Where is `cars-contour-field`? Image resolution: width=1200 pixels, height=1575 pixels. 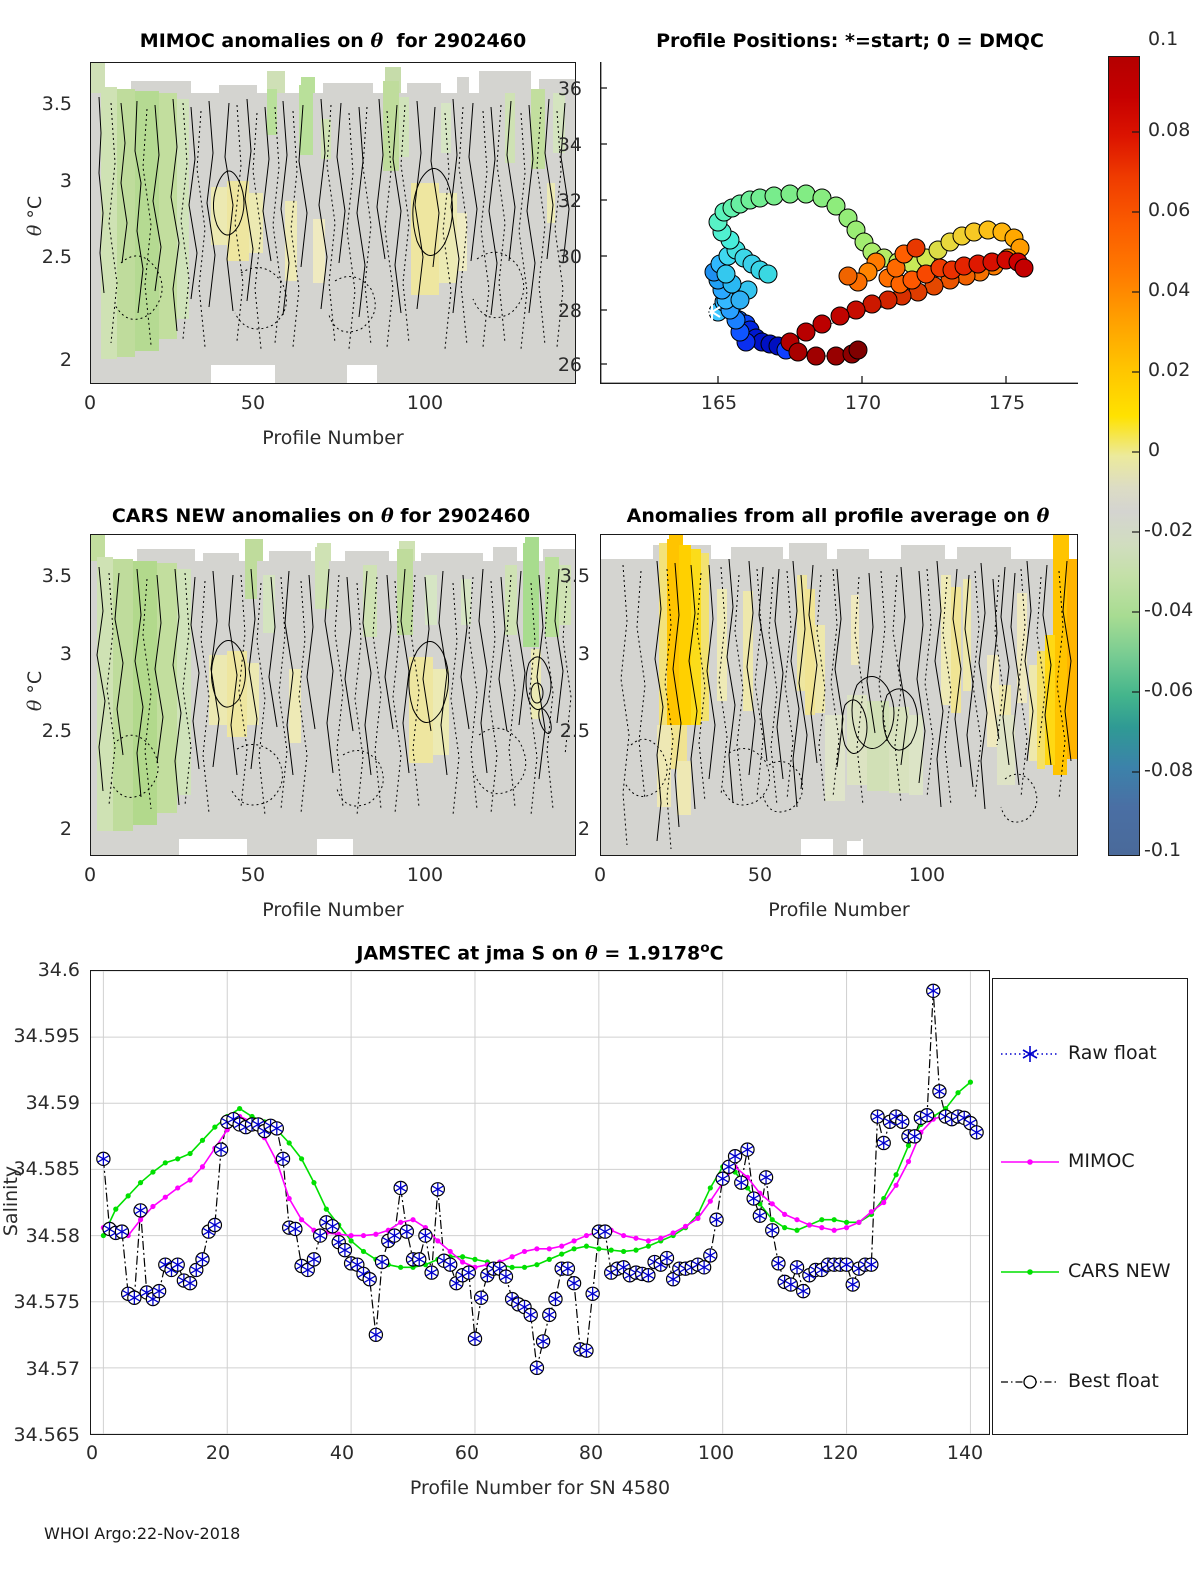
cars-contour-field is located at coordinates (333, 695).